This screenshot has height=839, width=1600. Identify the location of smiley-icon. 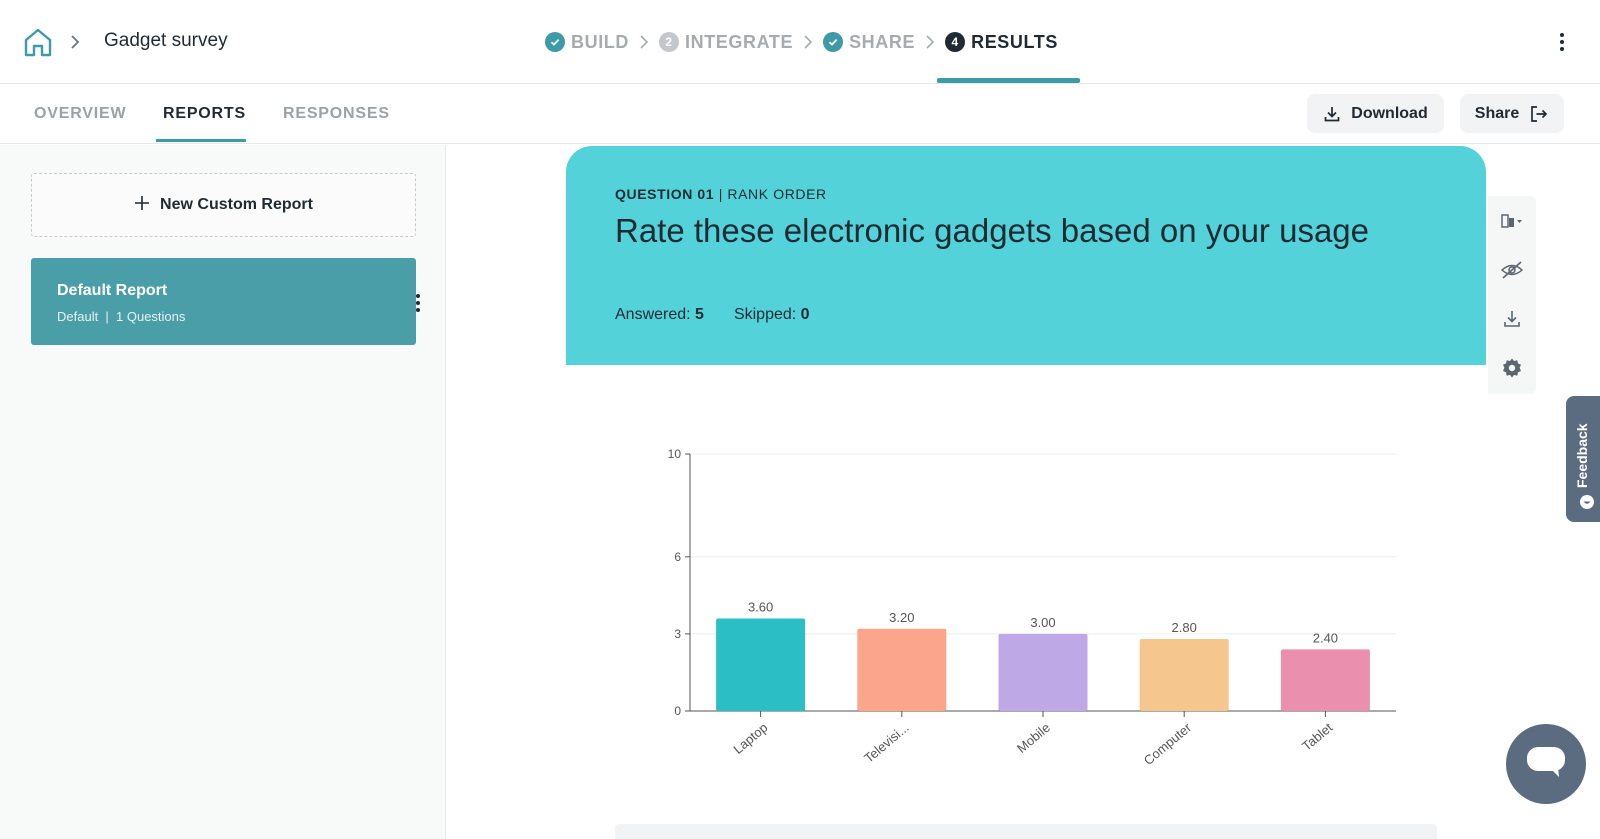
(1587, 504).